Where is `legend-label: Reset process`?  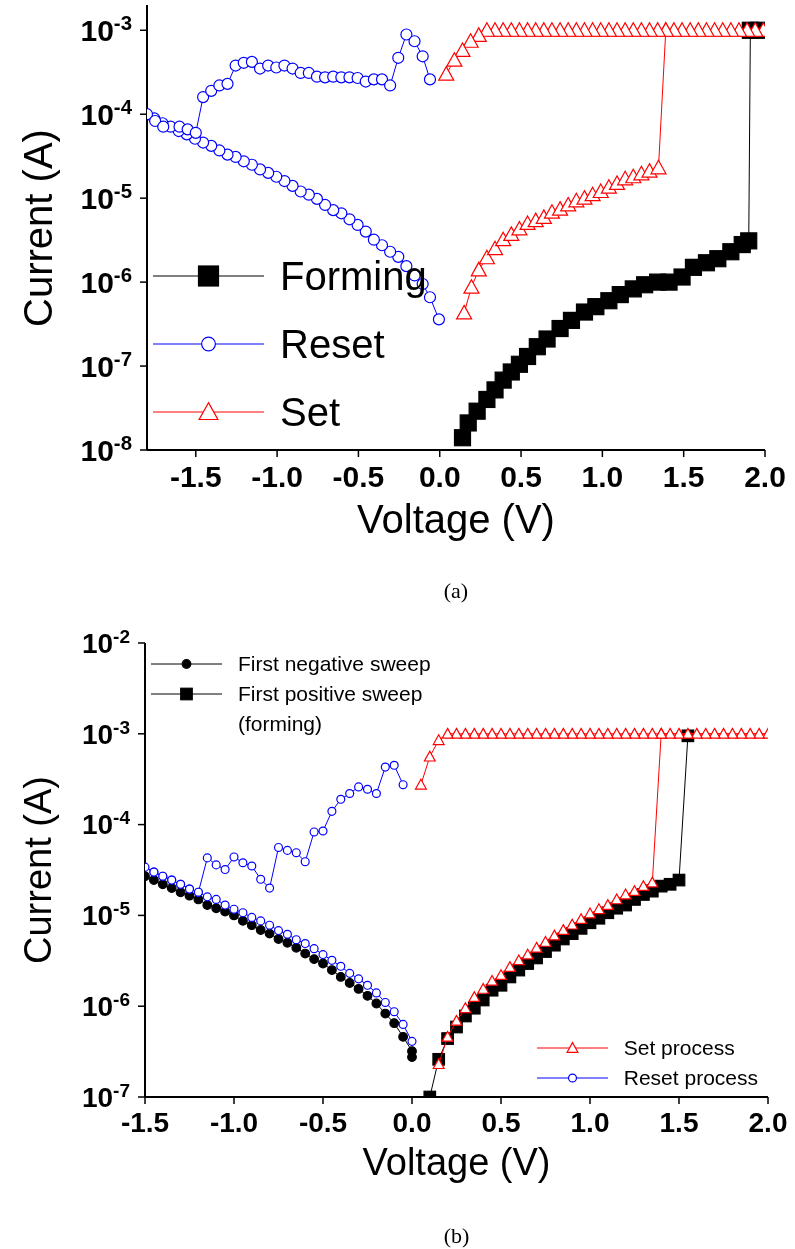 legend-label: Reset process is located at coordinates (690, 1078).